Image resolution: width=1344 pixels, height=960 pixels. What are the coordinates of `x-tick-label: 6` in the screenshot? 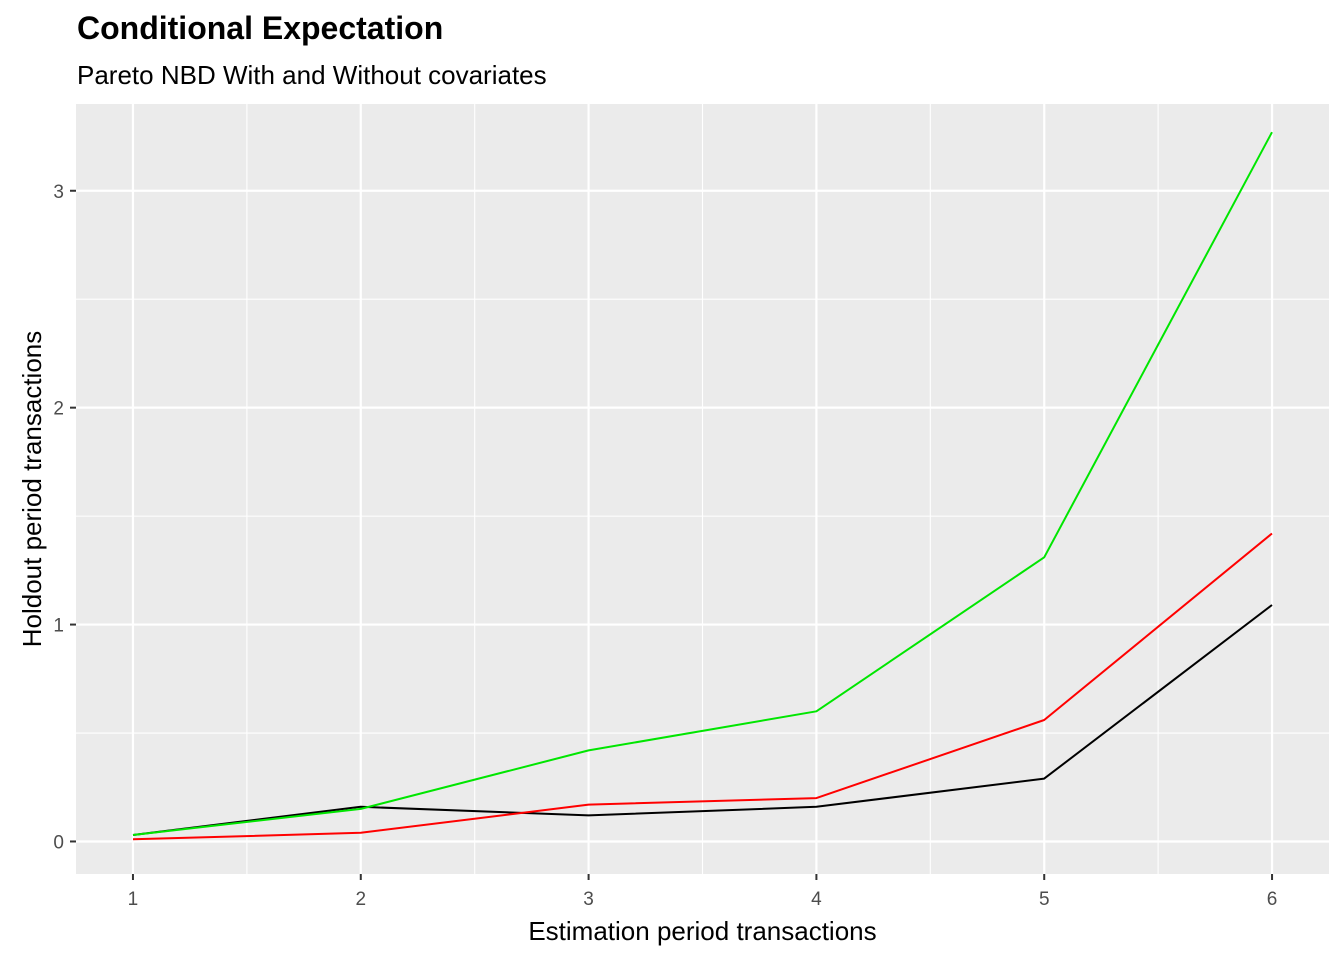 It's located at (1272, 899).